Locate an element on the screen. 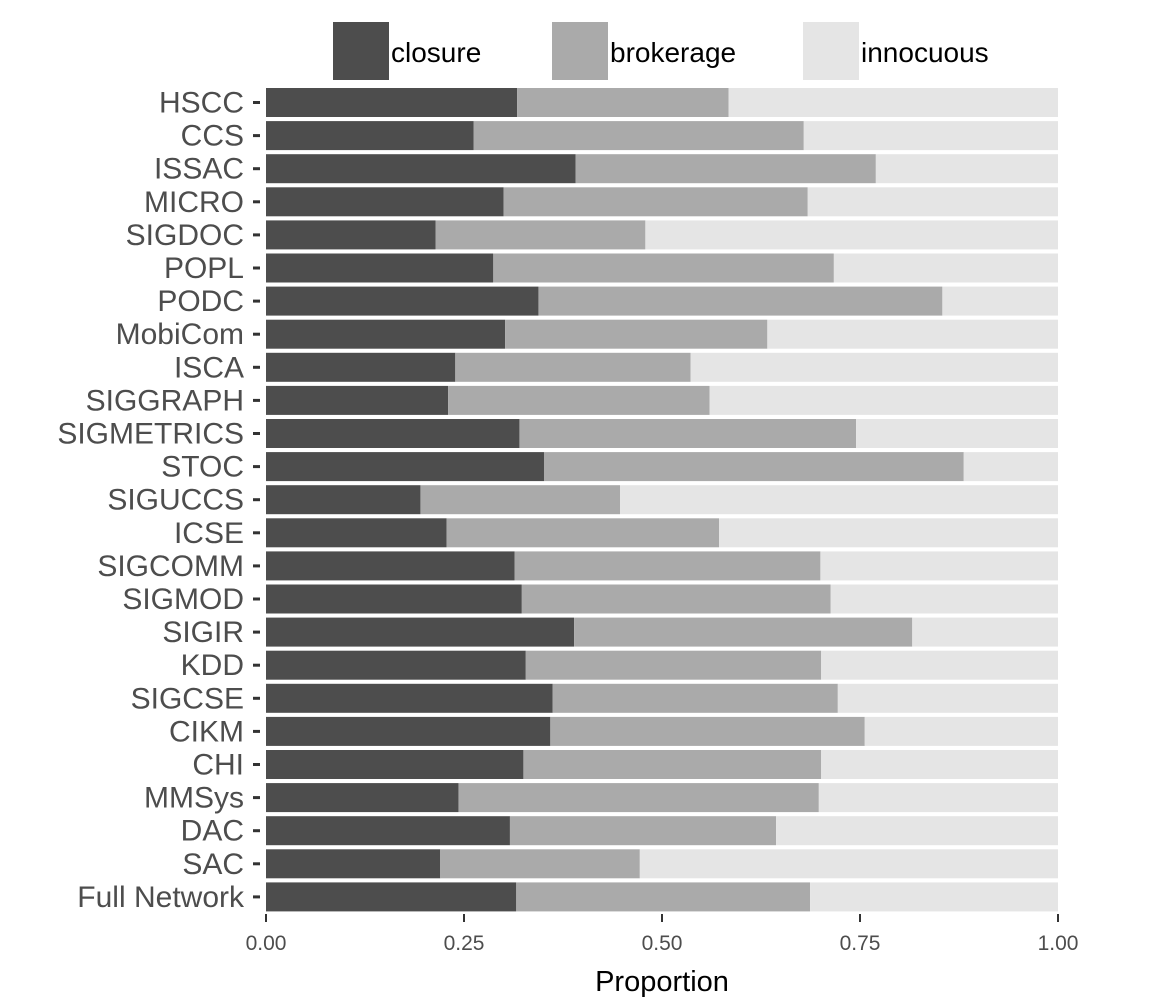  bar-dac-brokerage is located at coordinates (643, 831).